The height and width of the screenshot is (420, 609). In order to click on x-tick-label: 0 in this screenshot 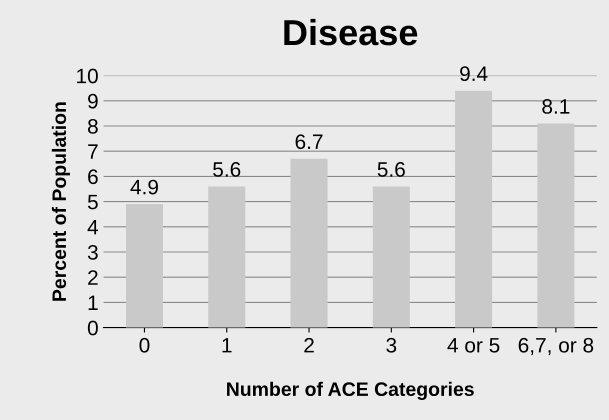, I will do `click(144, 345)`.